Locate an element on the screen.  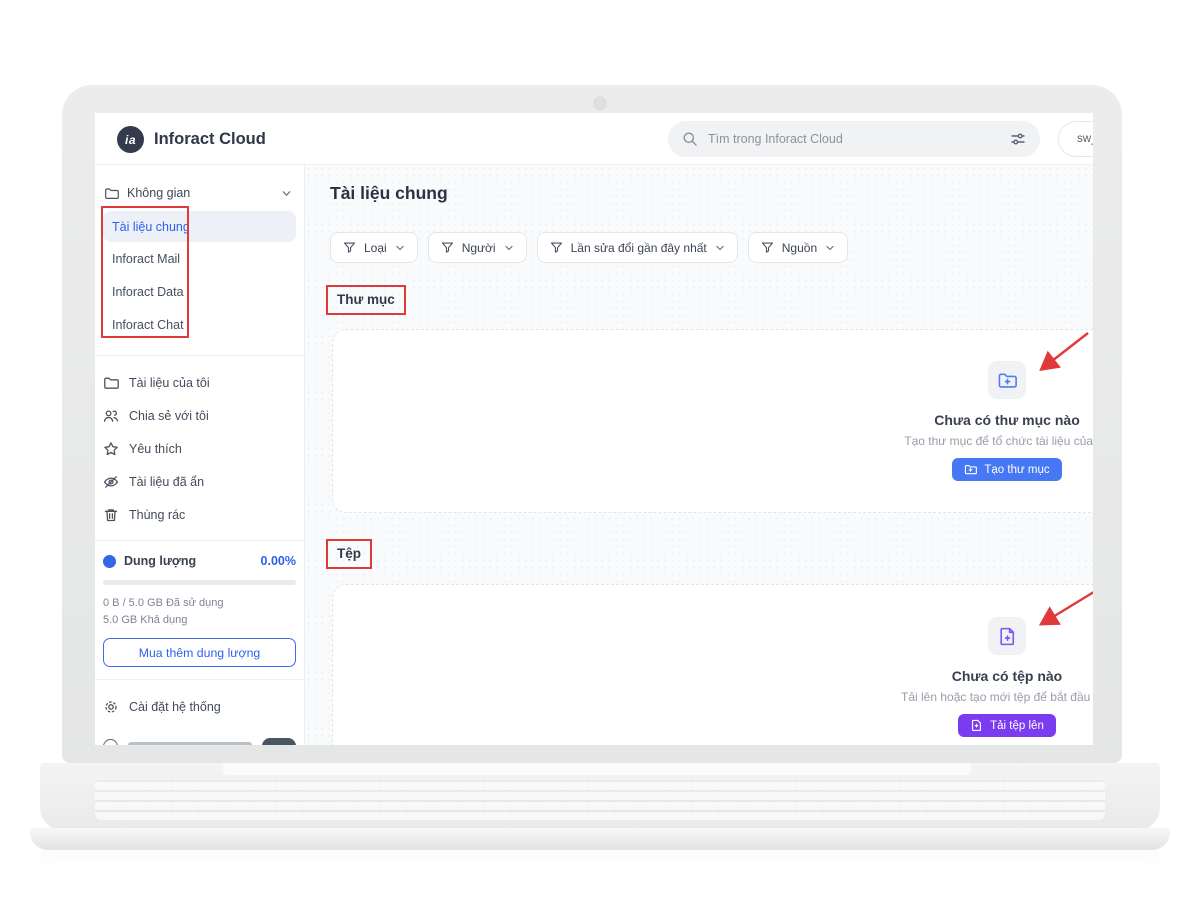
filter-last-modified: Lần sửa đổi gần đây nhất is located at coordinates (637, 247).